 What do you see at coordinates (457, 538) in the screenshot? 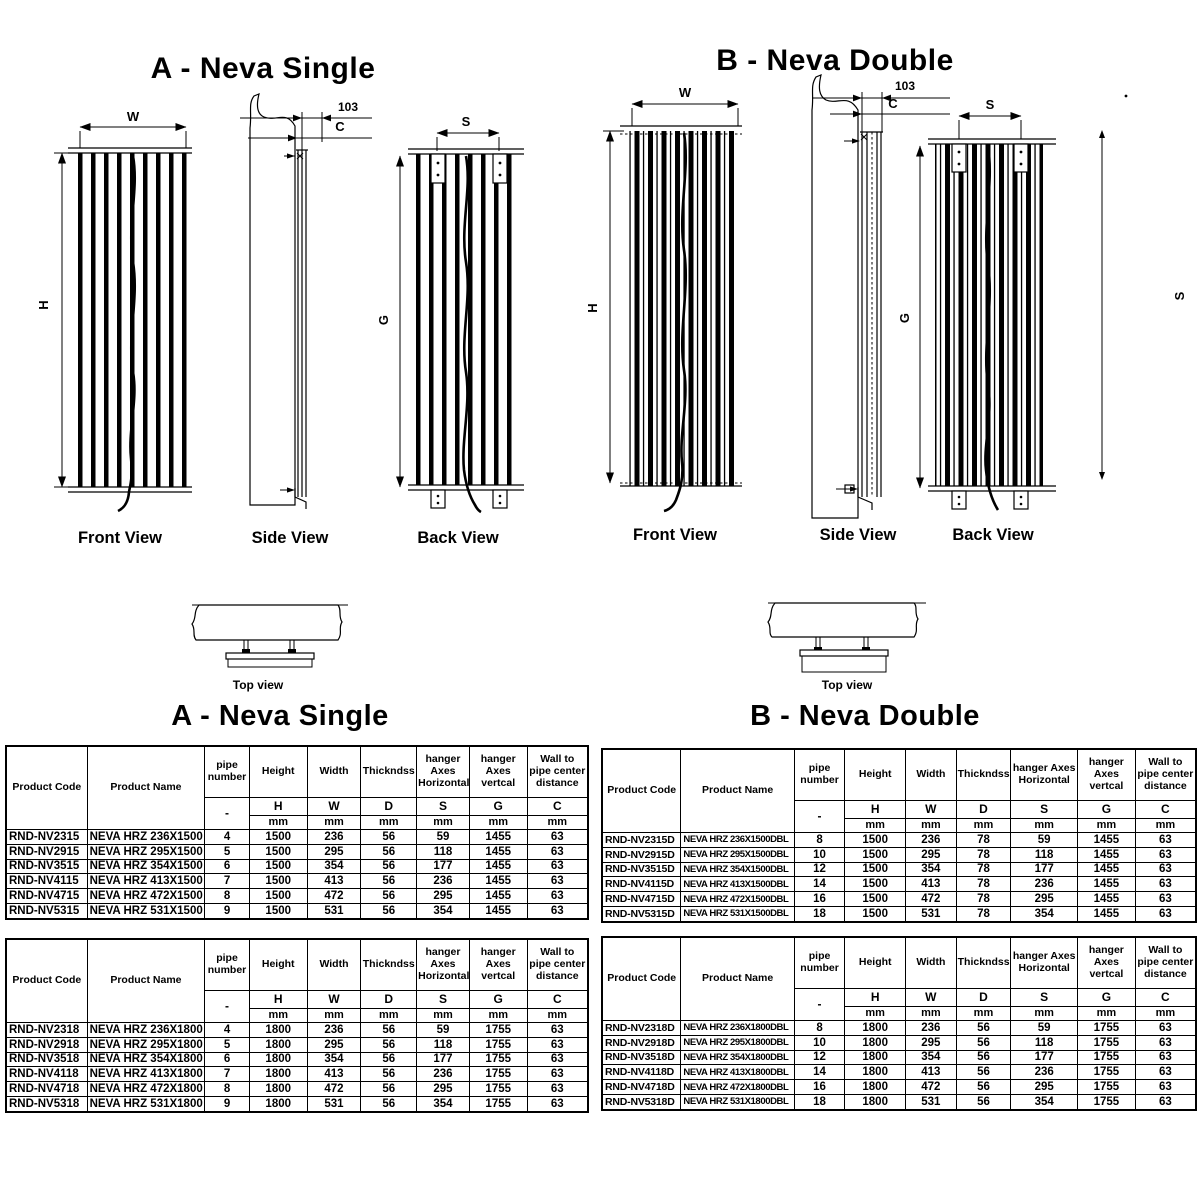
I see `back-view-label: Back View` at bounding box center [457, 538].